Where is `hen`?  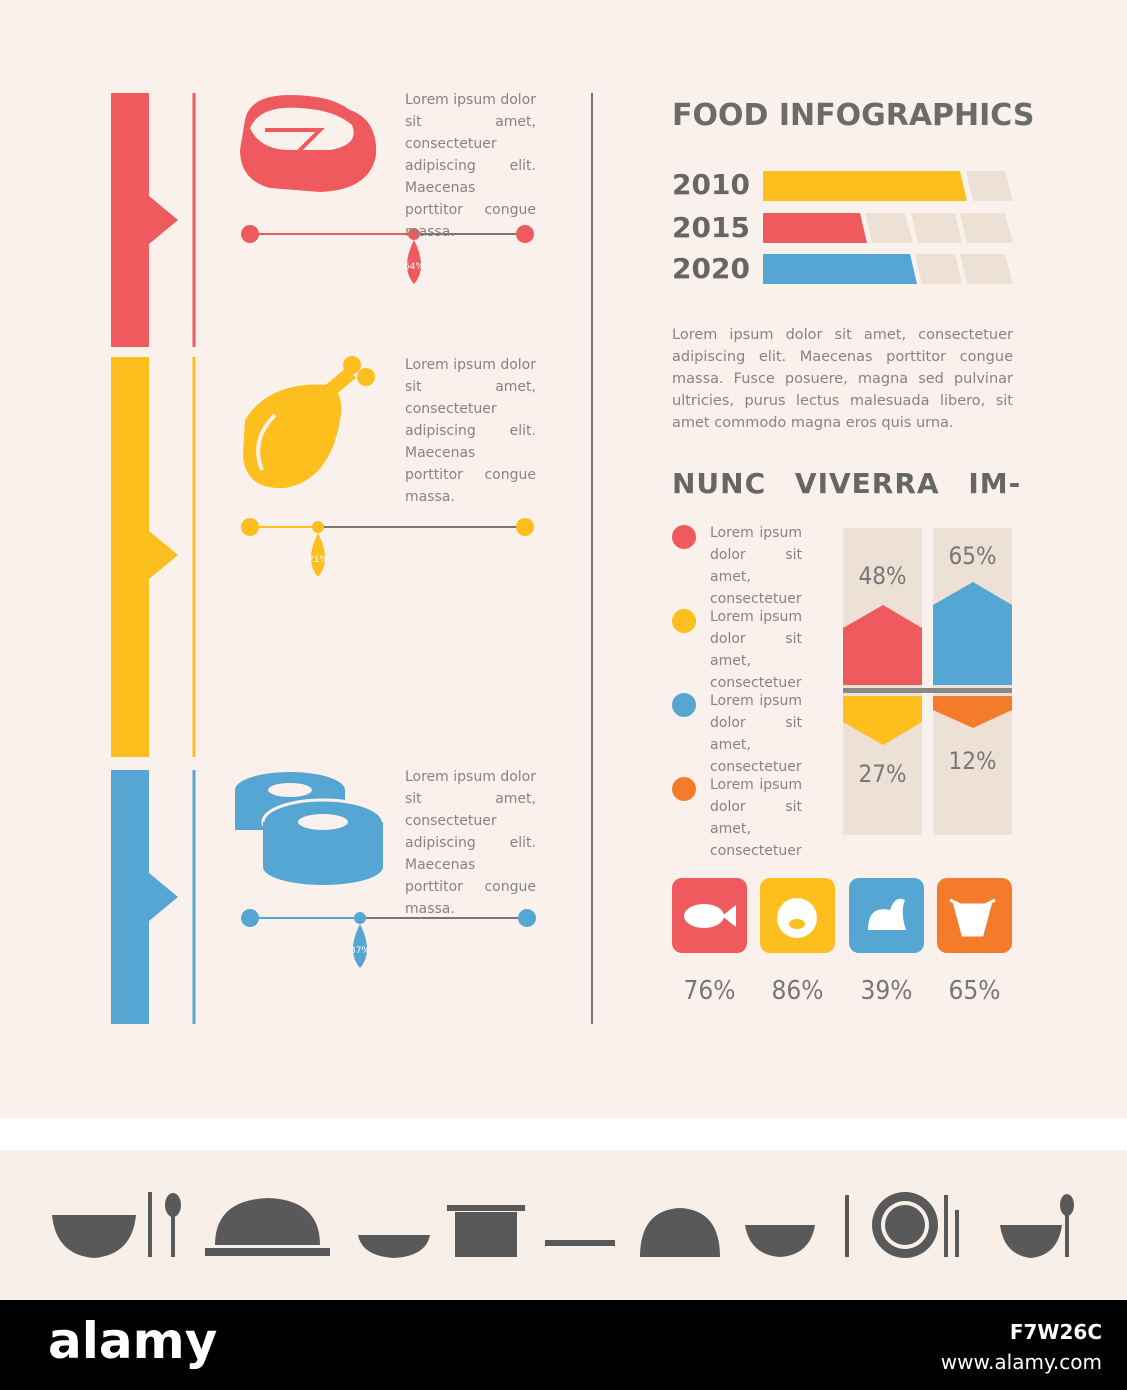 hen is located at coordinates (887, 914).